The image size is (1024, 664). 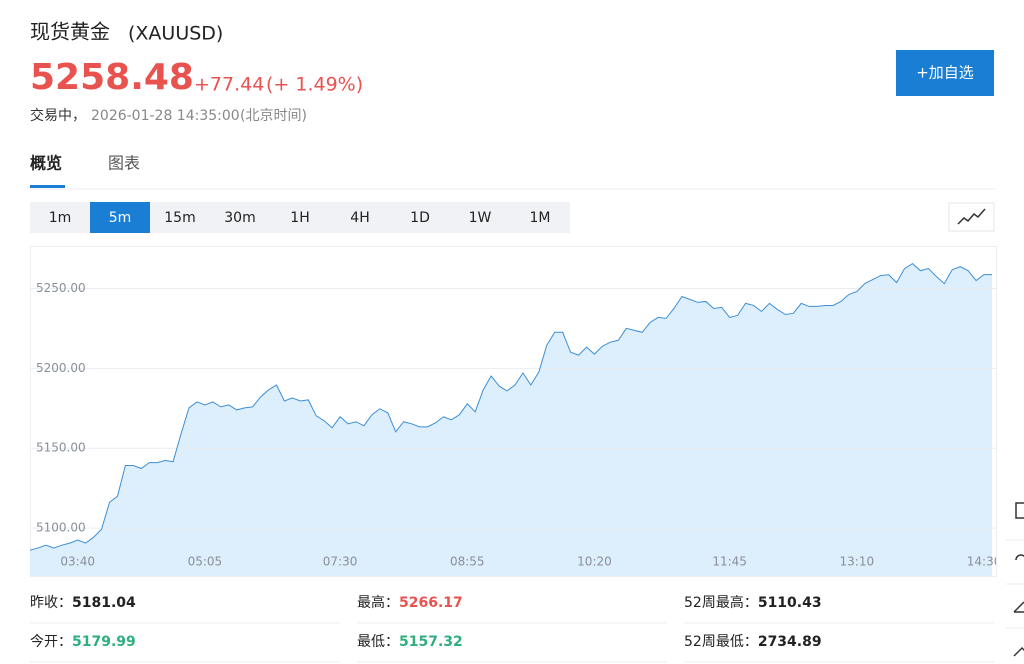 What do you see at coordinates (340, 562) in the screenshot?
I see `x-tick-label: 07:30` at bounding box center [340, 562].